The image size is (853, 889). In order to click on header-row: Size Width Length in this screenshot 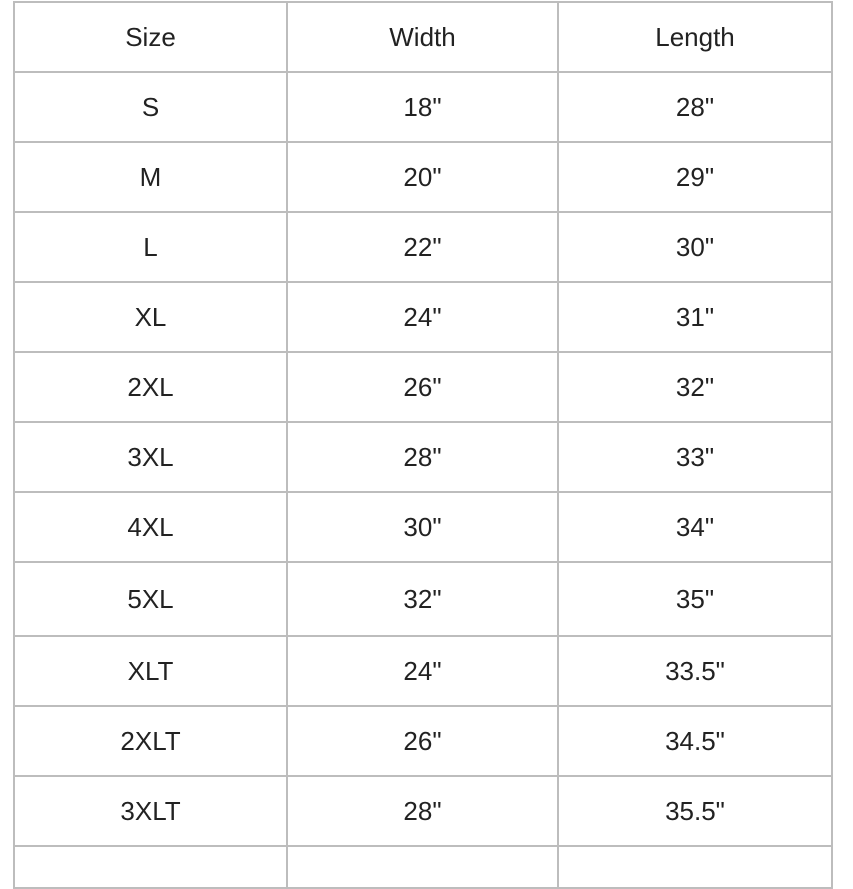, I will do `click(423, 37)`.